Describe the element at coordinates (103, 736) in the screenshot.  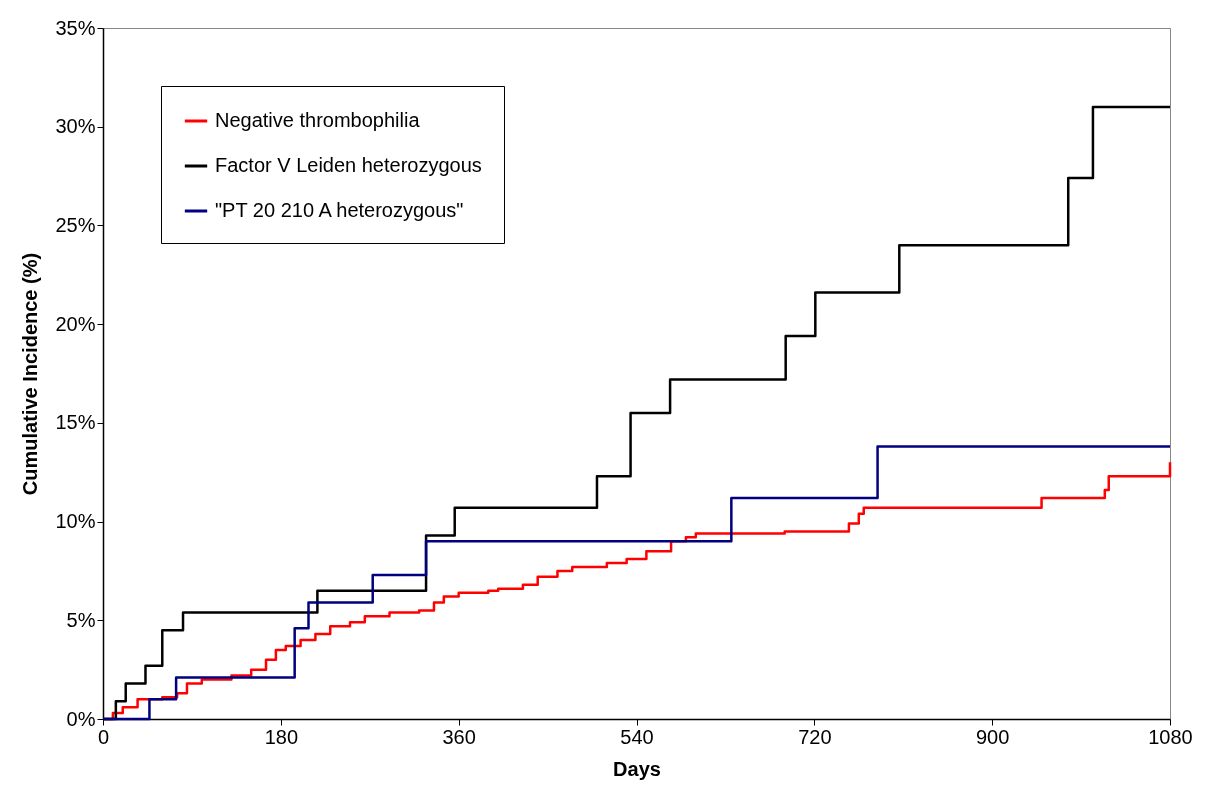
I see `x-tick-label: 0` at that location.